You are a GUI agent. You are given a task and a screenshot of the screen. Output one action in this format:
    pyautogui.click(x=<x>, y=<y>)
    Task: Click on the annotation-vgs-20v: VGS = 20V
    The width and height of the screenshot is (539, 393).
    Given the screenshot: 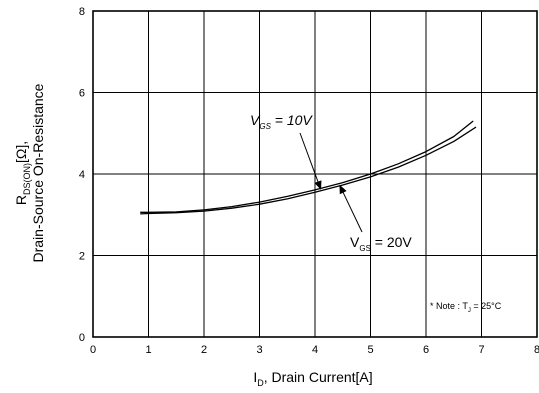 What is the action you would take?
    pyautogui.click(x=381, y=243)
    